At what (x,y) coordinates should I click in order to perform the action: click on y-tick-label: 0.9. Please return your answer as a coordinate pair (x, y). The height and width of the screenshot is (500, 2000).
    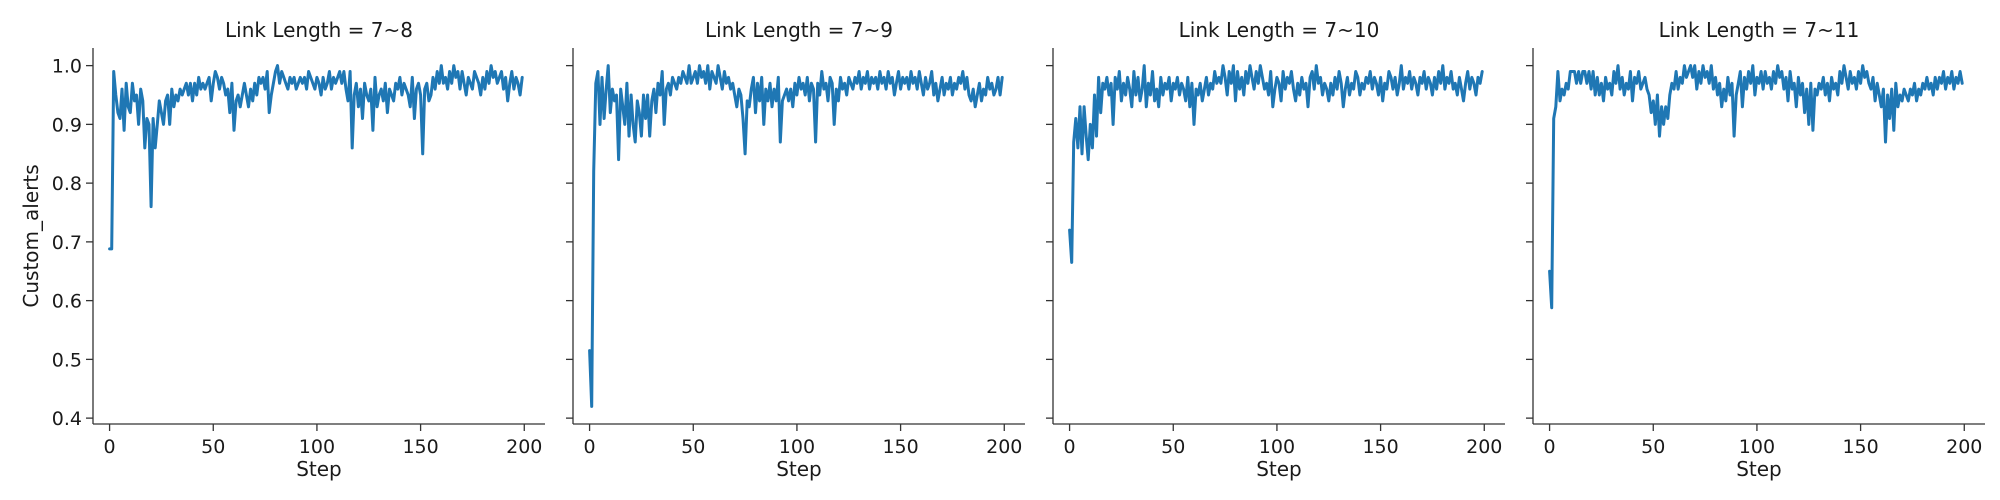
    Looking at the image, I should click on (67, 125).